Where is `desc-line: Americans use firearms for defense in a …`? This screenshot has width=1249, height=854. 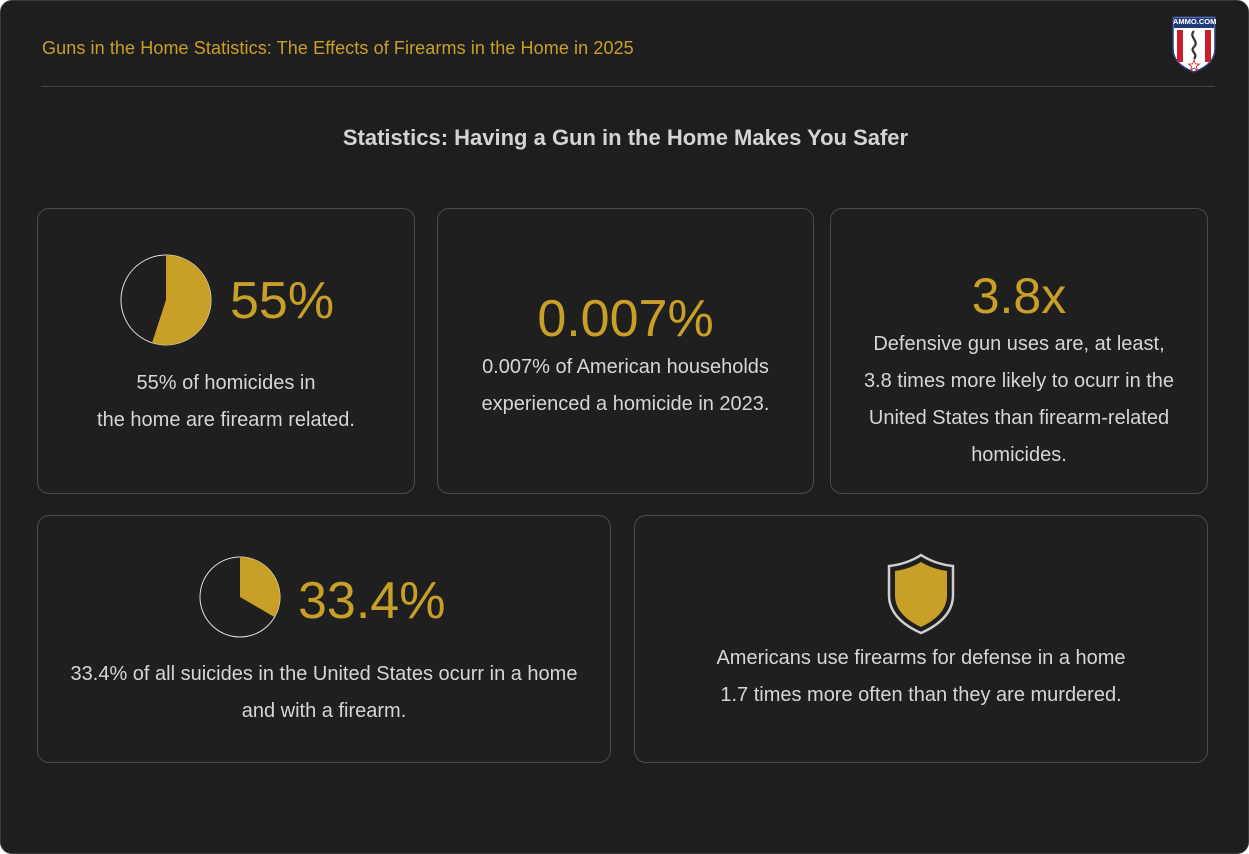
desc-line: Americans use firearms for defense in a … is located at coordinates (921, 658).